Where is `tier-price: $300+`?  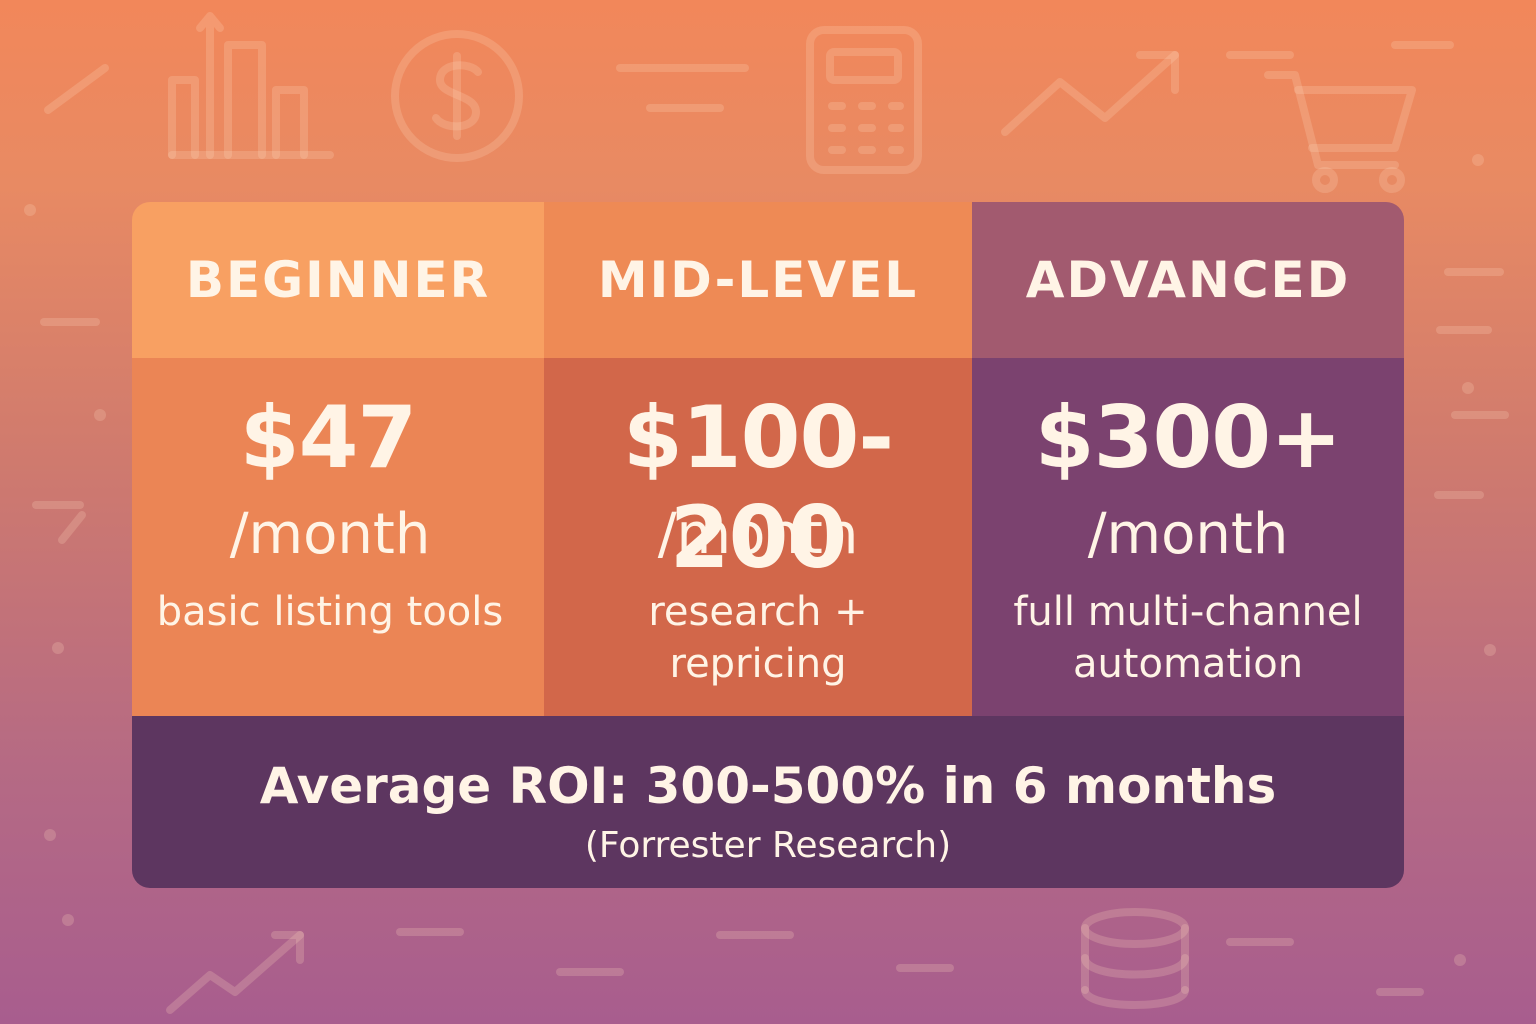 tier-price: $300+ is located at coordinates (1188, 438).